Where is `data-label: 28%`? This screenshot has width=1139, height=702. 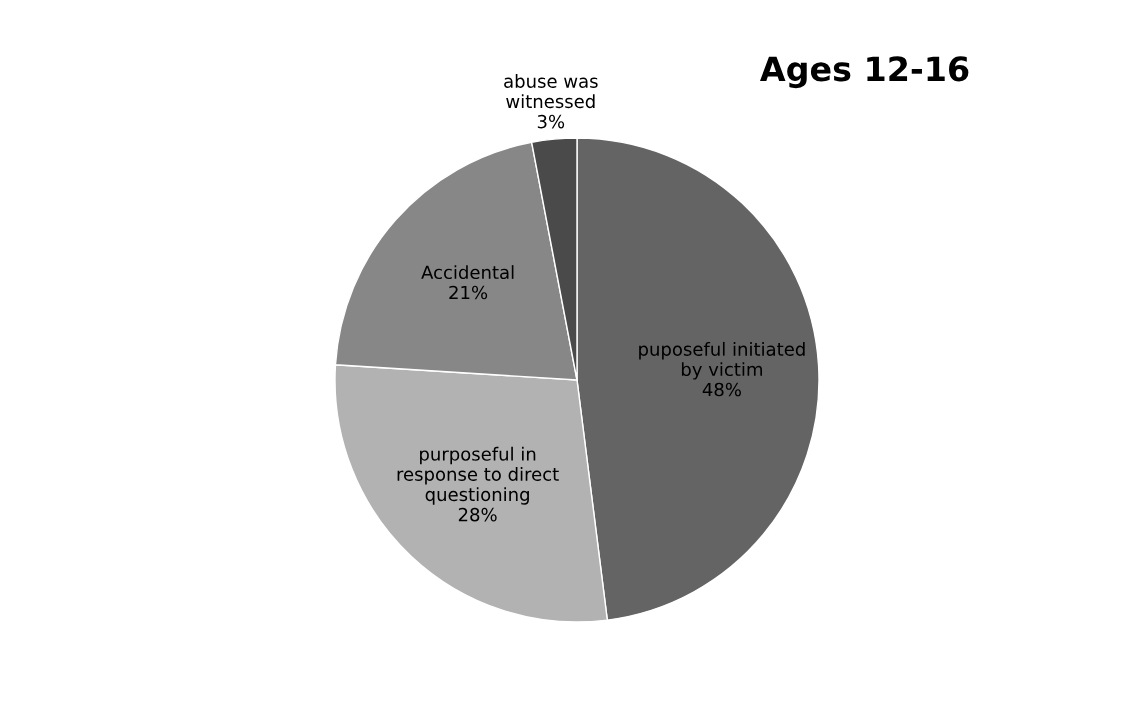
data-label: 28% is located at coordinates (477, 514).